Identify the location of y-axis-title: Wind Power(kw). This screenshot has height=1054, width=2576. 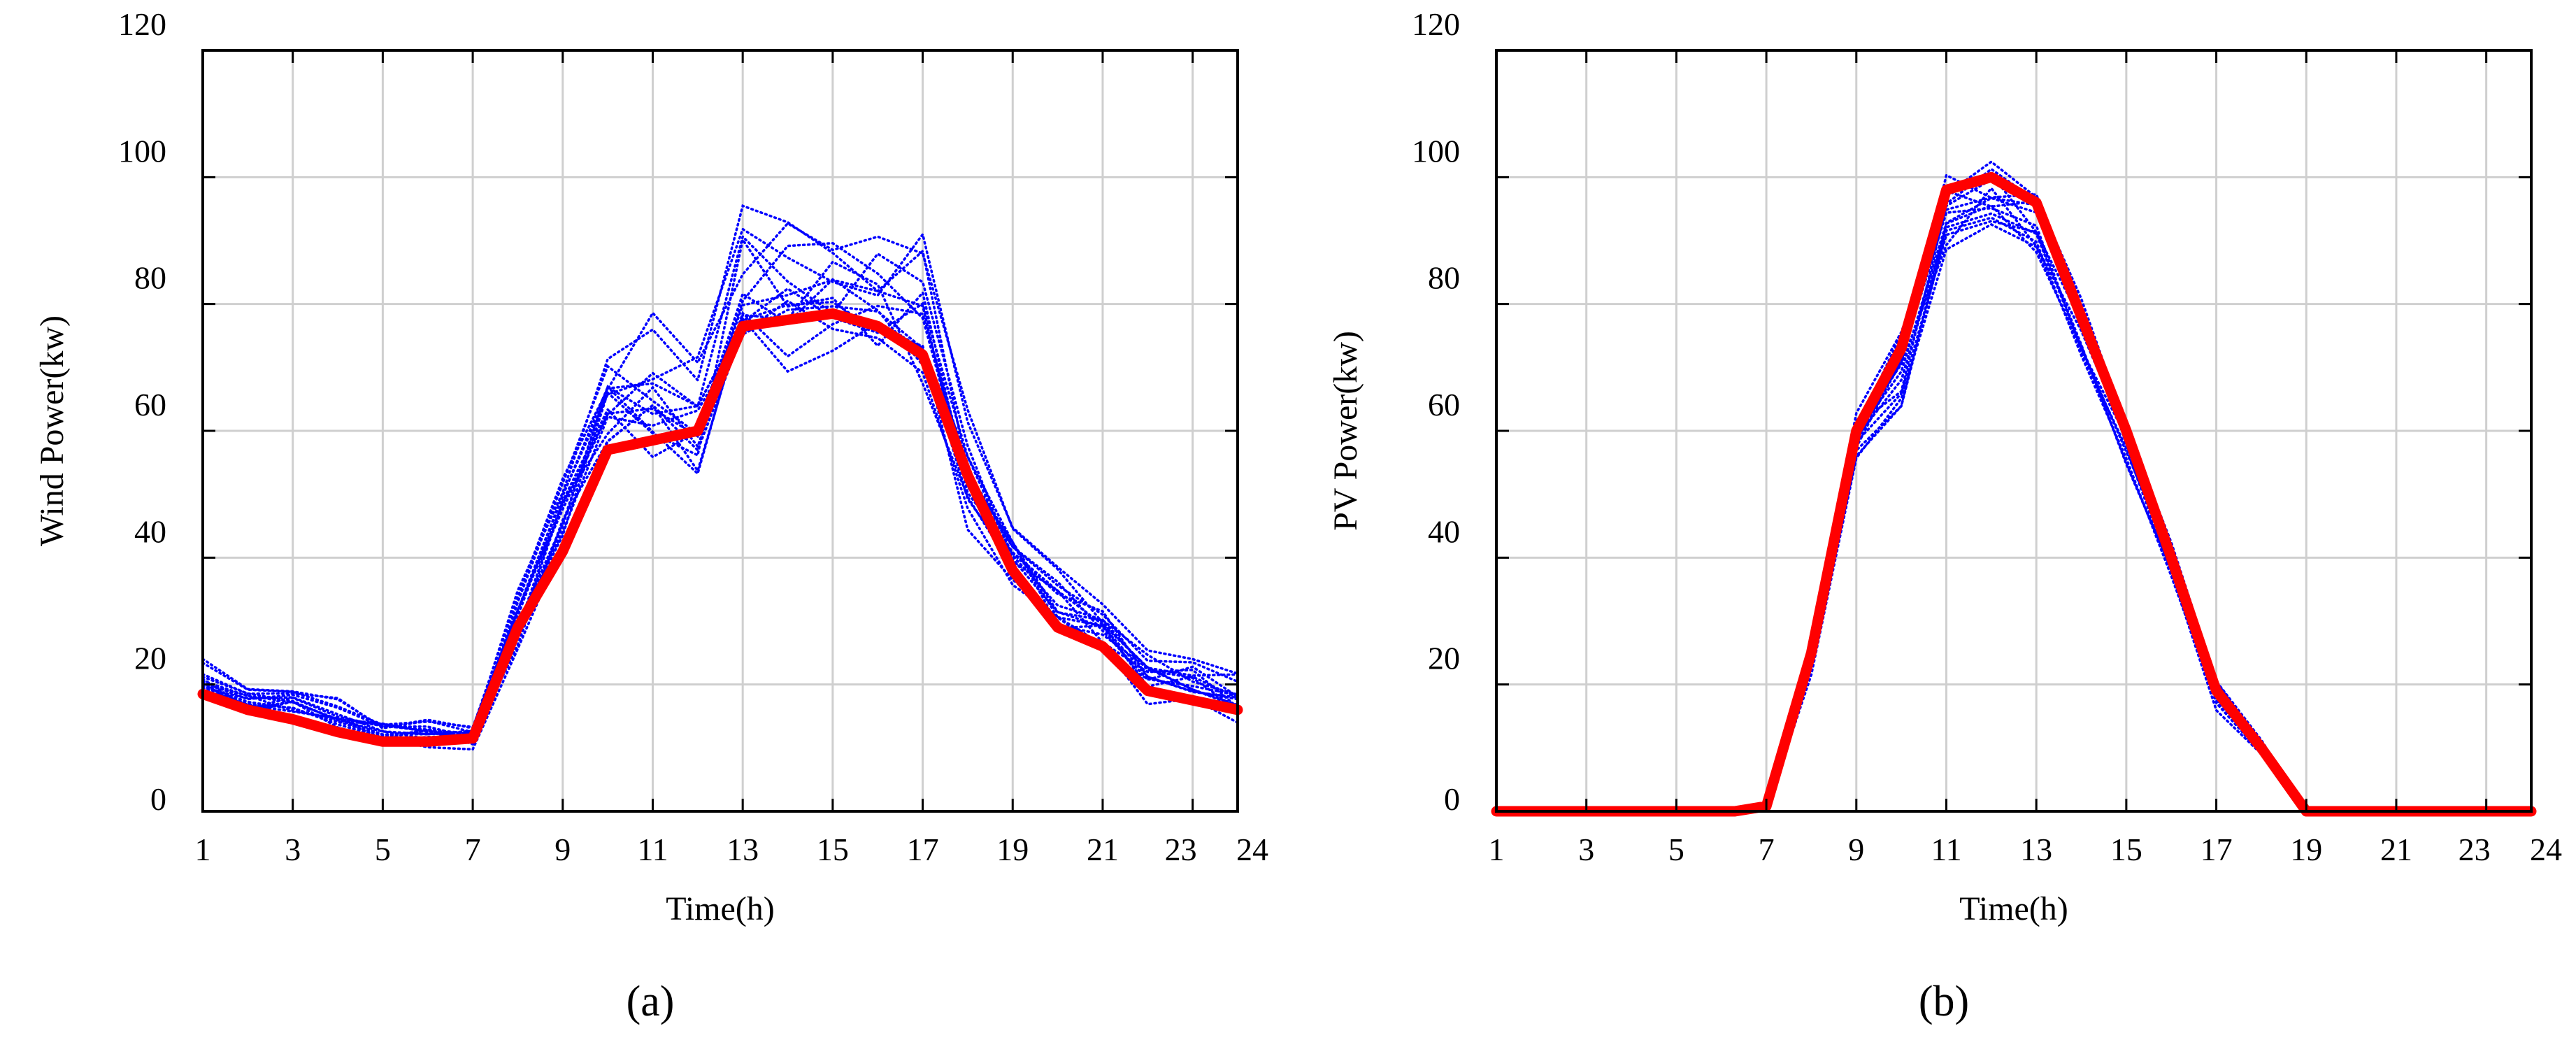
(52, 430).